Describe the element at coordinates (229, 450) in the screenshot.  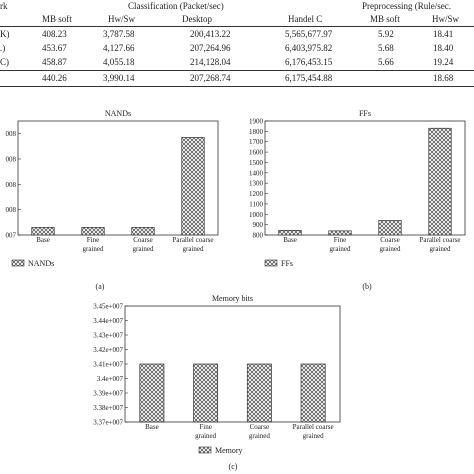
I see `legend-label: Memory` at that location.